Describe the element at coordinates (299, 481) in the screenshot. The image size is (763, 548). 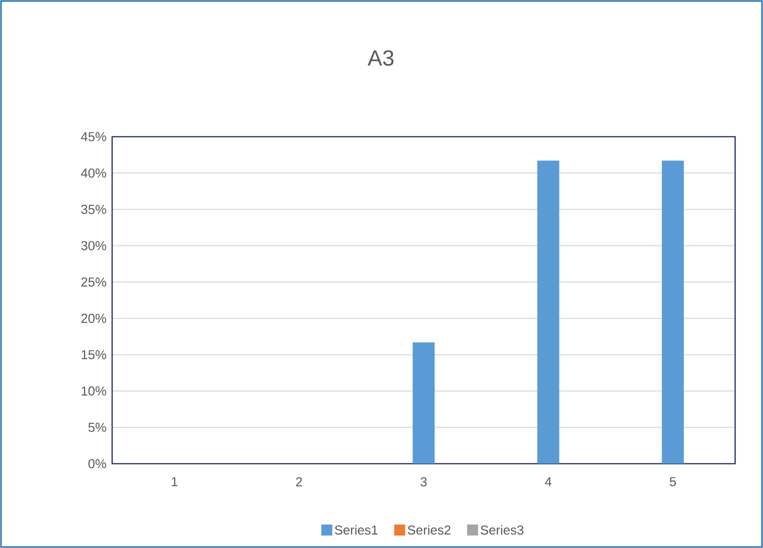
I see `x-tick-label: 2` at that location.